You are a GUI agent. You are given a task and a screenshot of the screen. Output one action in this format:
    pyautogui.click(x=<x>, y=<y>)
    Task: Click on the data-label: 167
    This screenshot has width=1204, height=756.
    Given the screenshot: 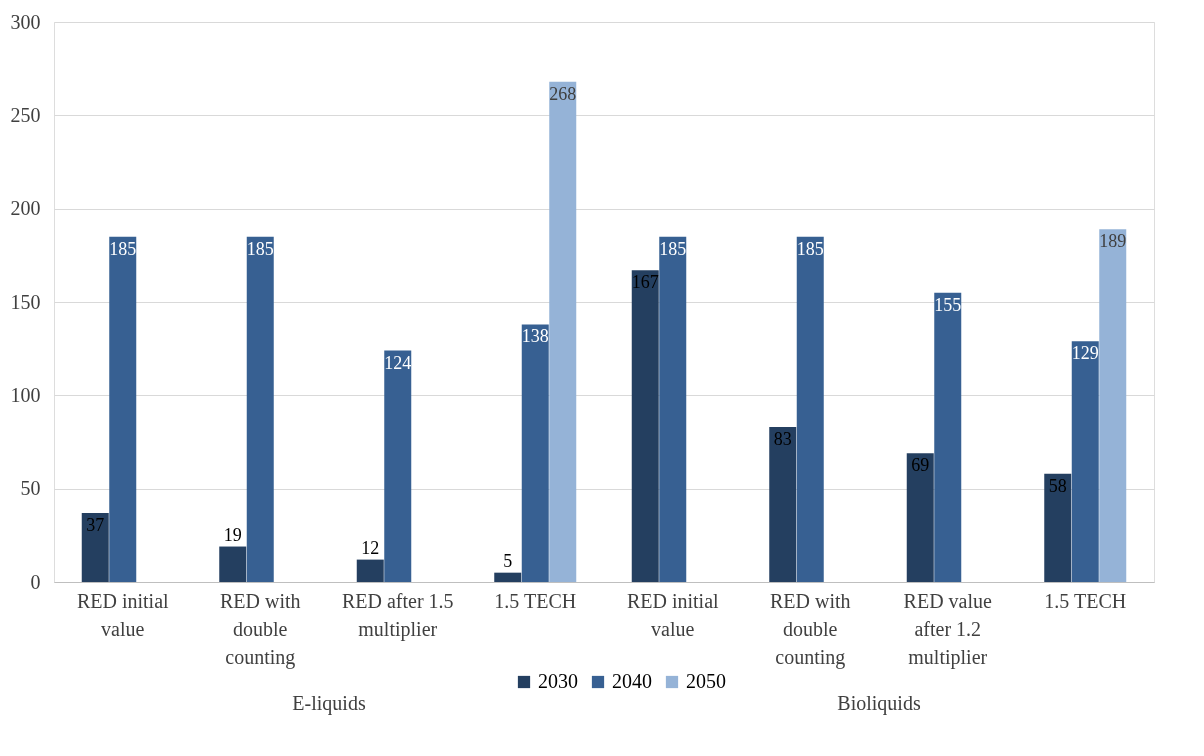 What is the action you would take?
    pyautogui.click(x=645, y=282)
    